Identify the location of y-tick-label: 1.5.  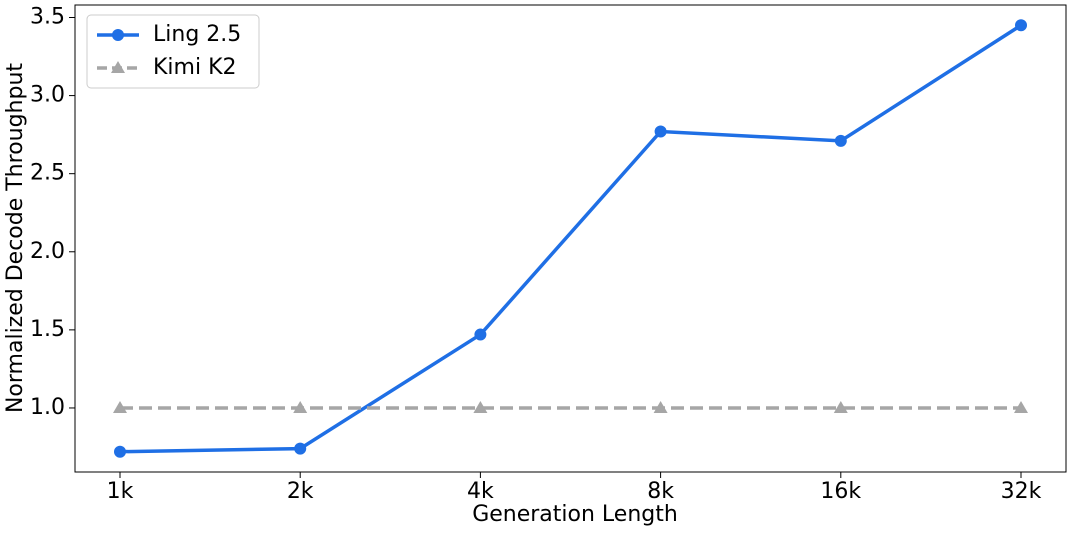
(47, 329).